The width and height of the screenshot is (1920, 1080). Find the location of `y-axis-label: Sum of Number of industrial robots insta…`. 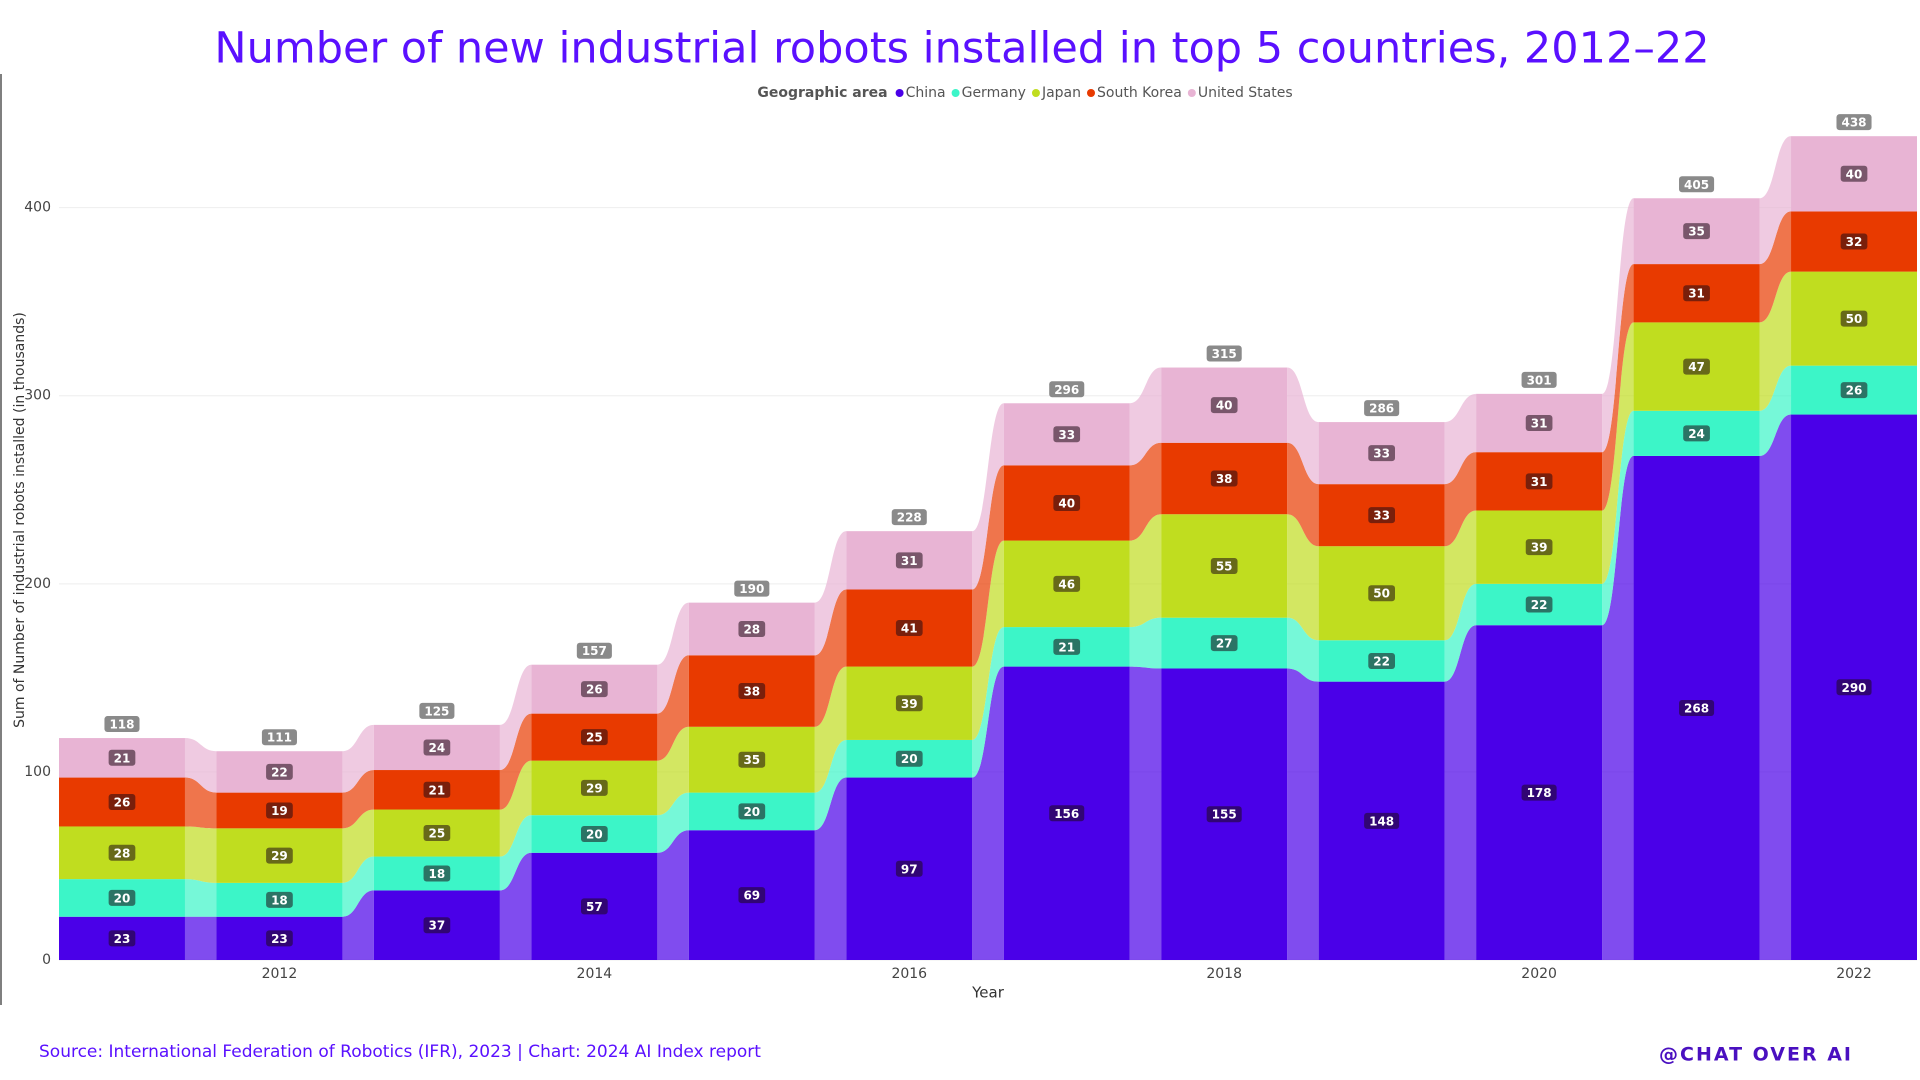

y-axis-label: Sum of Number of industrial robots insta… is located at coordinates (20, 520).